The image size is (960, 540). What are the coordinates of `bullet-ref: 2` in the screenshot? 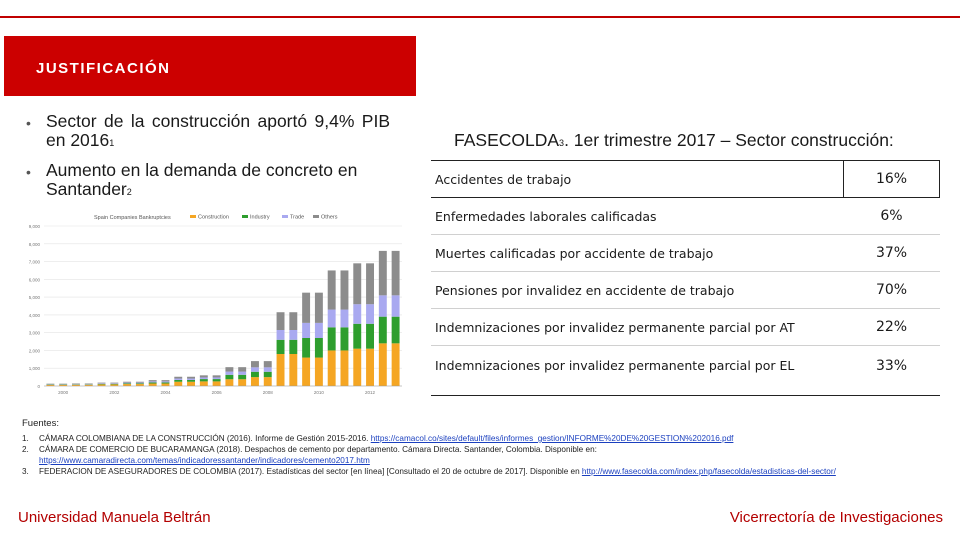 It's located at (129, 192).